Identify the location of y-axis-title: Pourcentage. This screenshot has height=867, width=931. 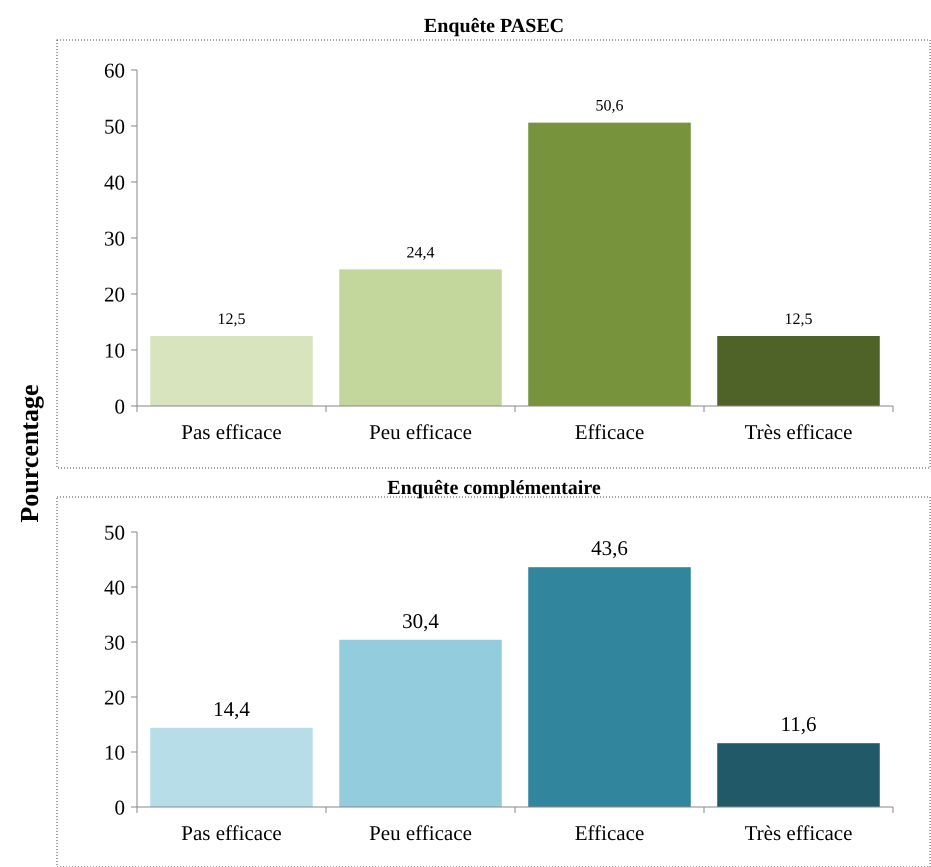
(29, 453).